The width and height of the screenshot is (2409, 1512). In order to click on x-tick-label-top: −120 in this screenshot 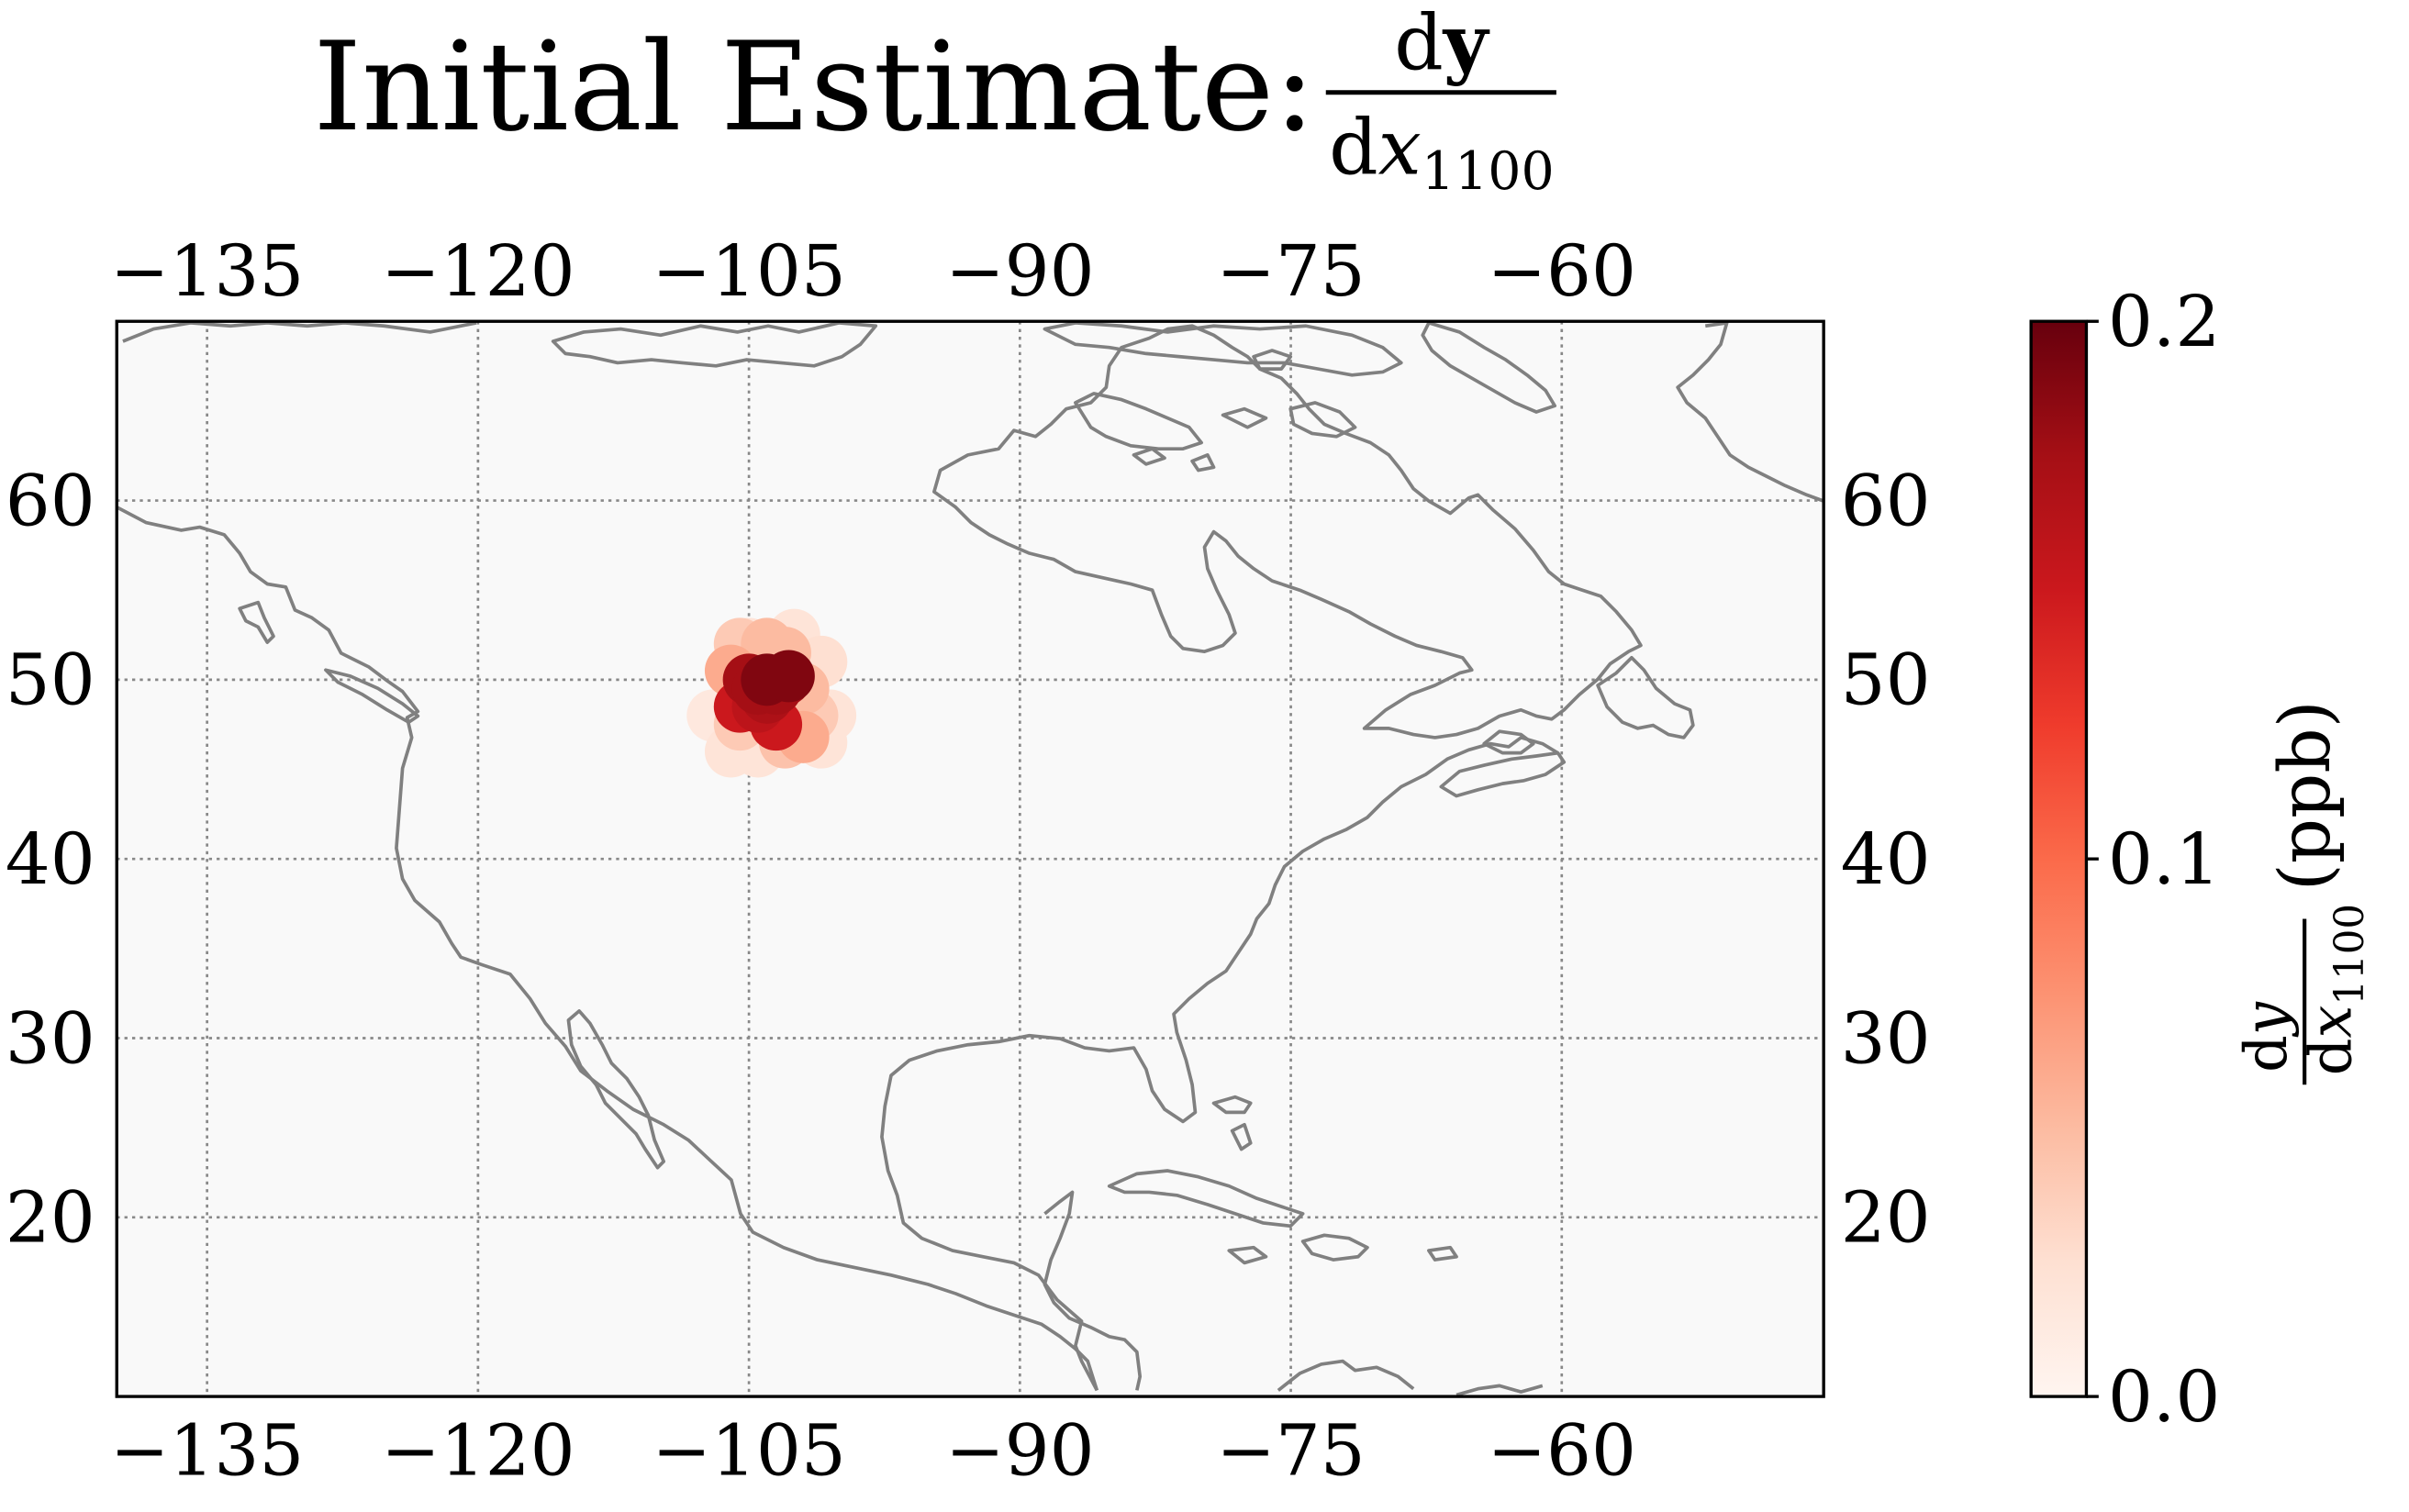, I will do `click(478, 272)`.